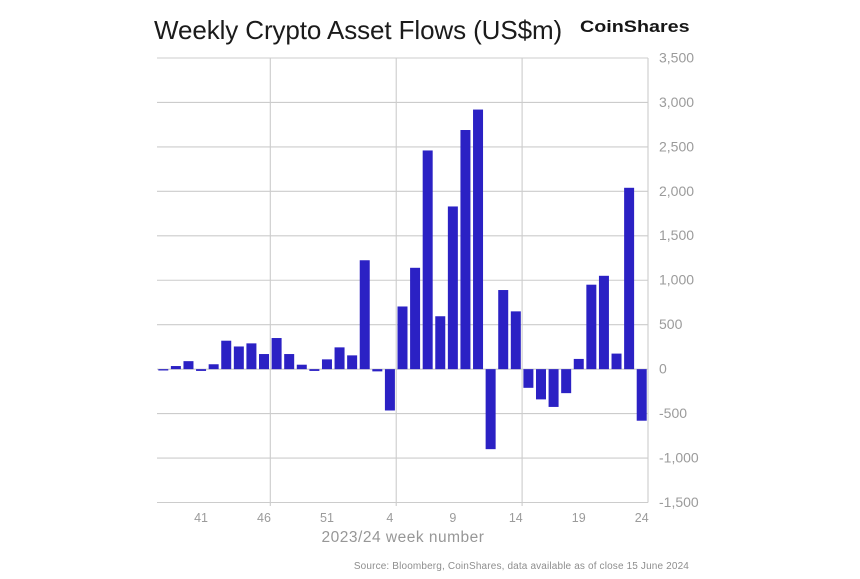  Describe the element at coordinates (676, 280) in the screenshot. I see `svg-text: 1,000` at that location.